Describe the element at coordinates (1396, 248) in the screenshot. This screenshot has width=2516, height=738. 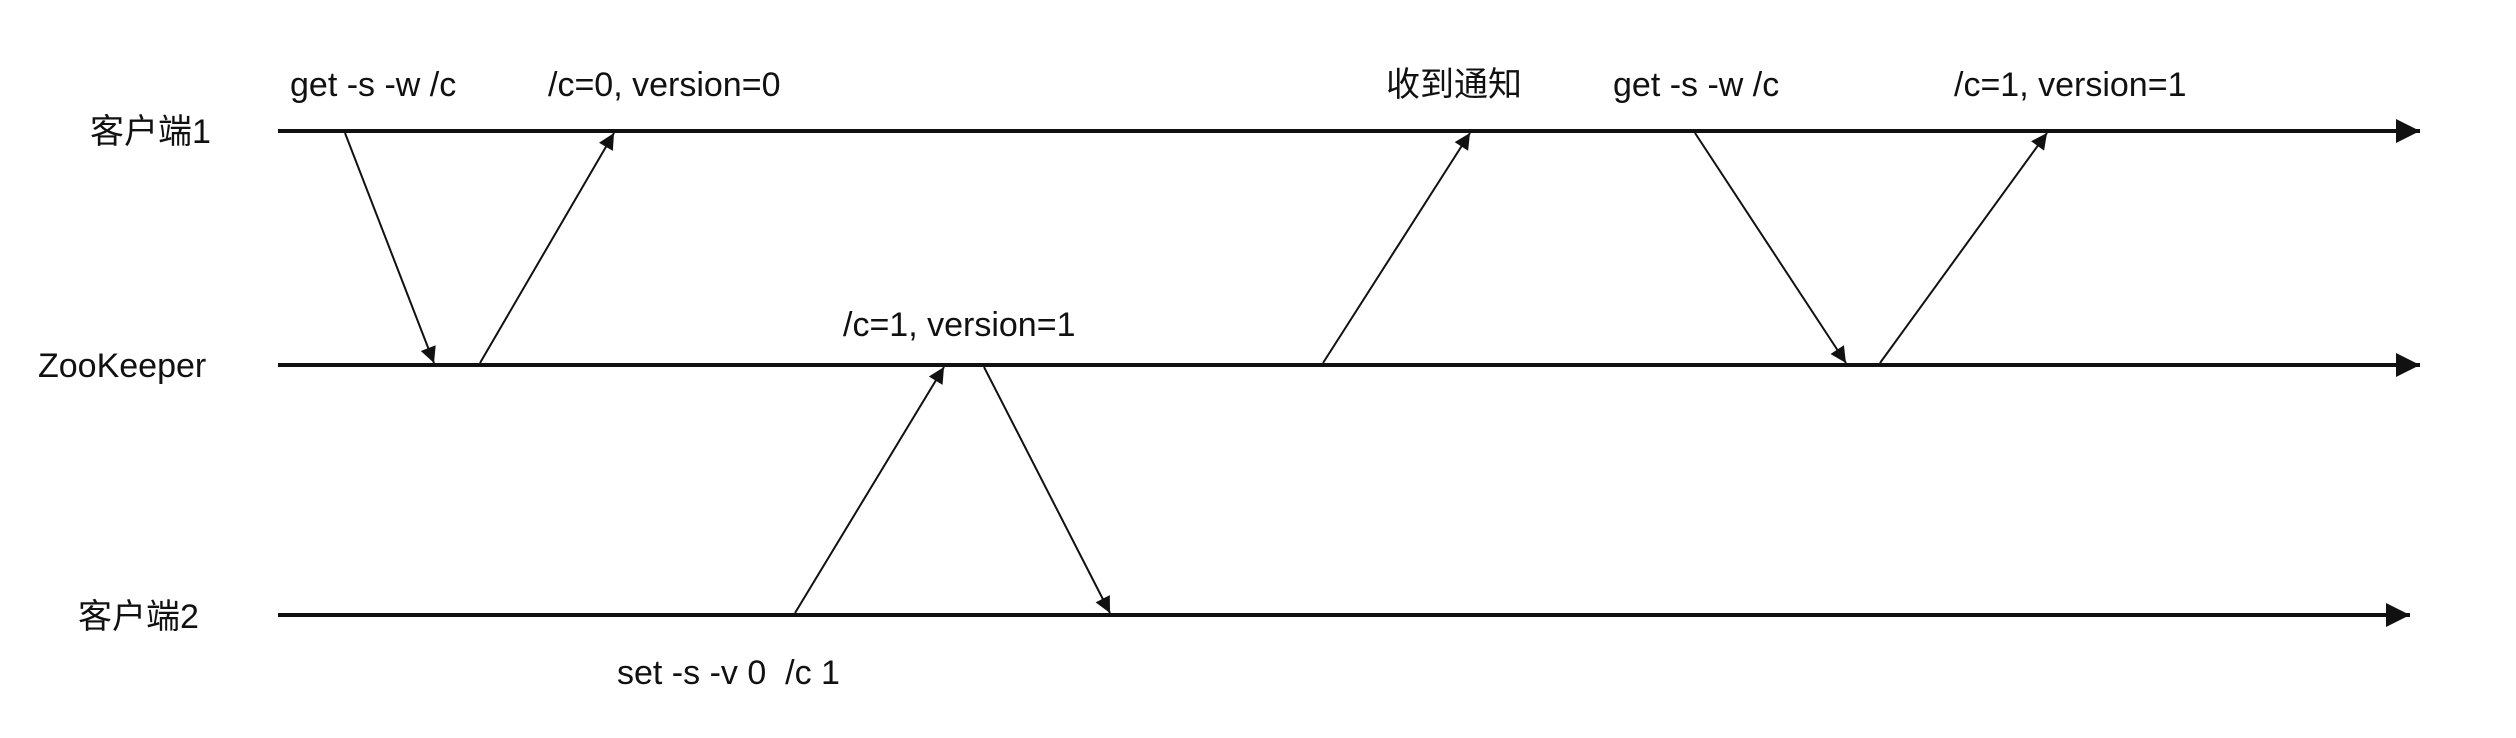
I see `message-arrow-notify` at that location.